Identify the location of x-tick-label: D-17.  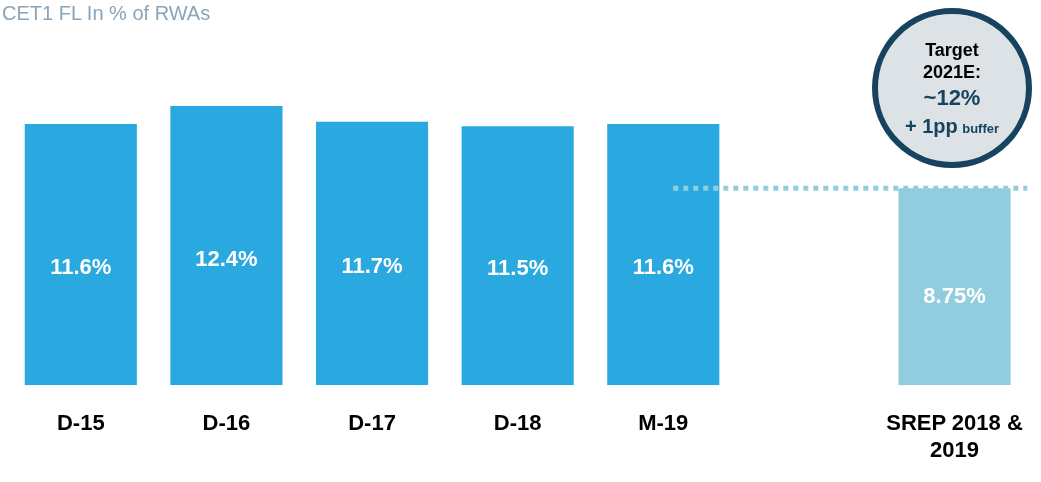
(372, 423).